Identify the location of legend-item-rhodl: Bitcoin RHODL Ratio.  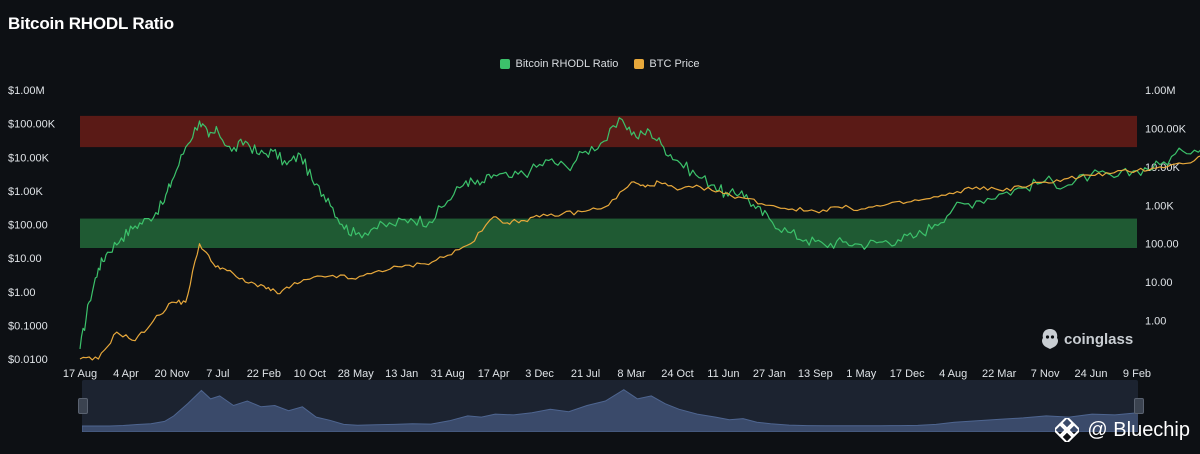
(559, 64).